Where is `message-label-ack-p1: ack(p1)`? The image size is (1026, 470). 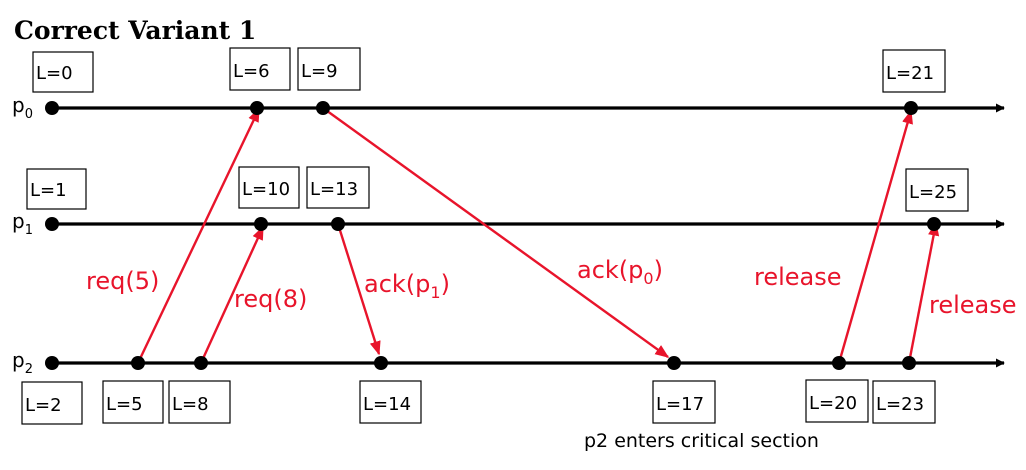
message-label-ack-p1: ack(p1) is located at coordinates (407, 286).